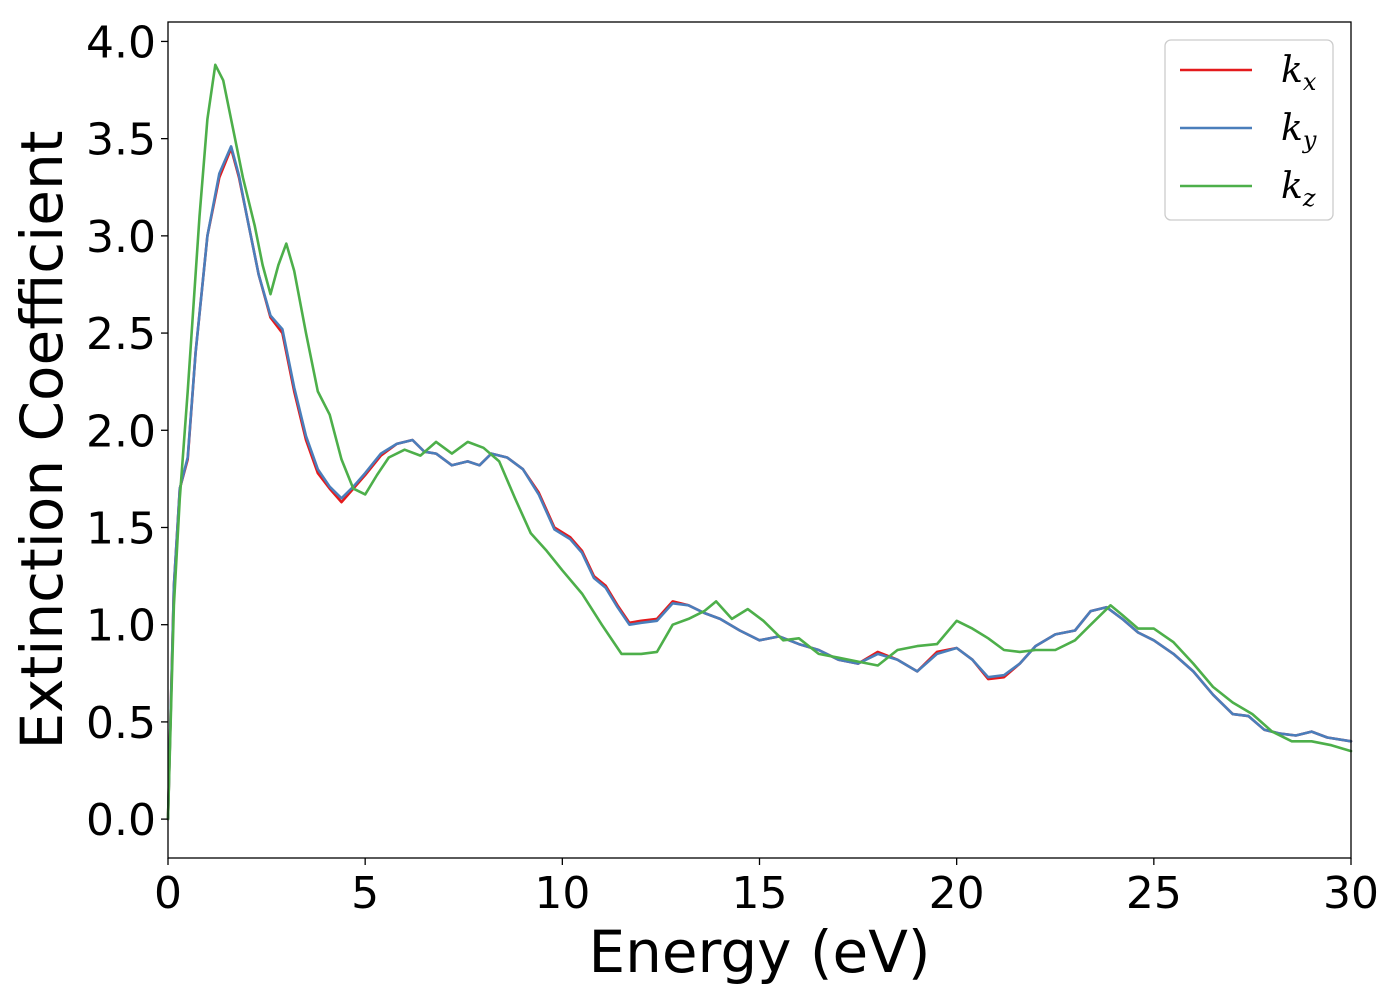  Describe the element at coordinates (1299, 131) in the screenshot. I see `legend-label-y: ky` at that location.